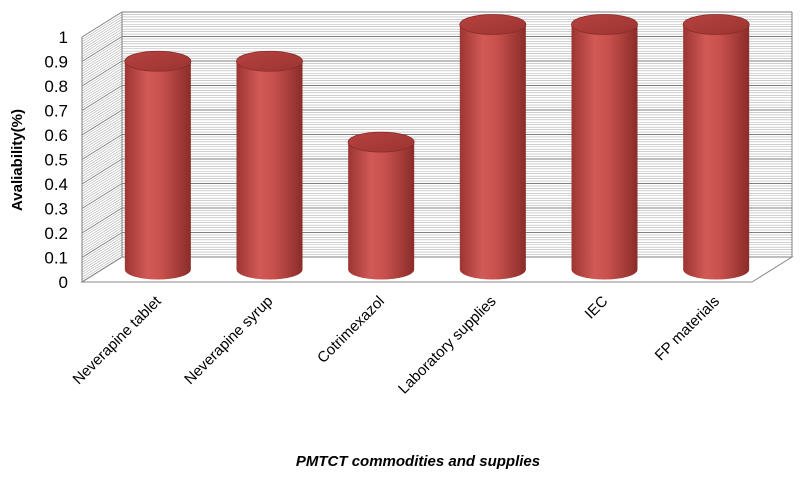 Image resolution: width=800 pixels, height=477 pixels. Describe the element at coordinates (351, 330) in the screenshot. I see `x-category-label: Cotrimexazol` at that location.